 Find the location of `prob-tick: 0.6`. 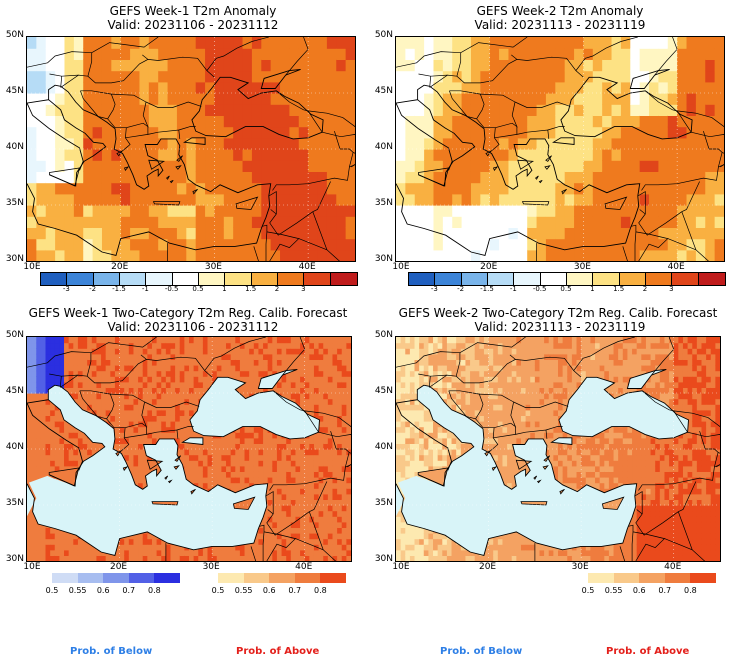

prob-tick: 0.6 is located at coordinates (269, 590).